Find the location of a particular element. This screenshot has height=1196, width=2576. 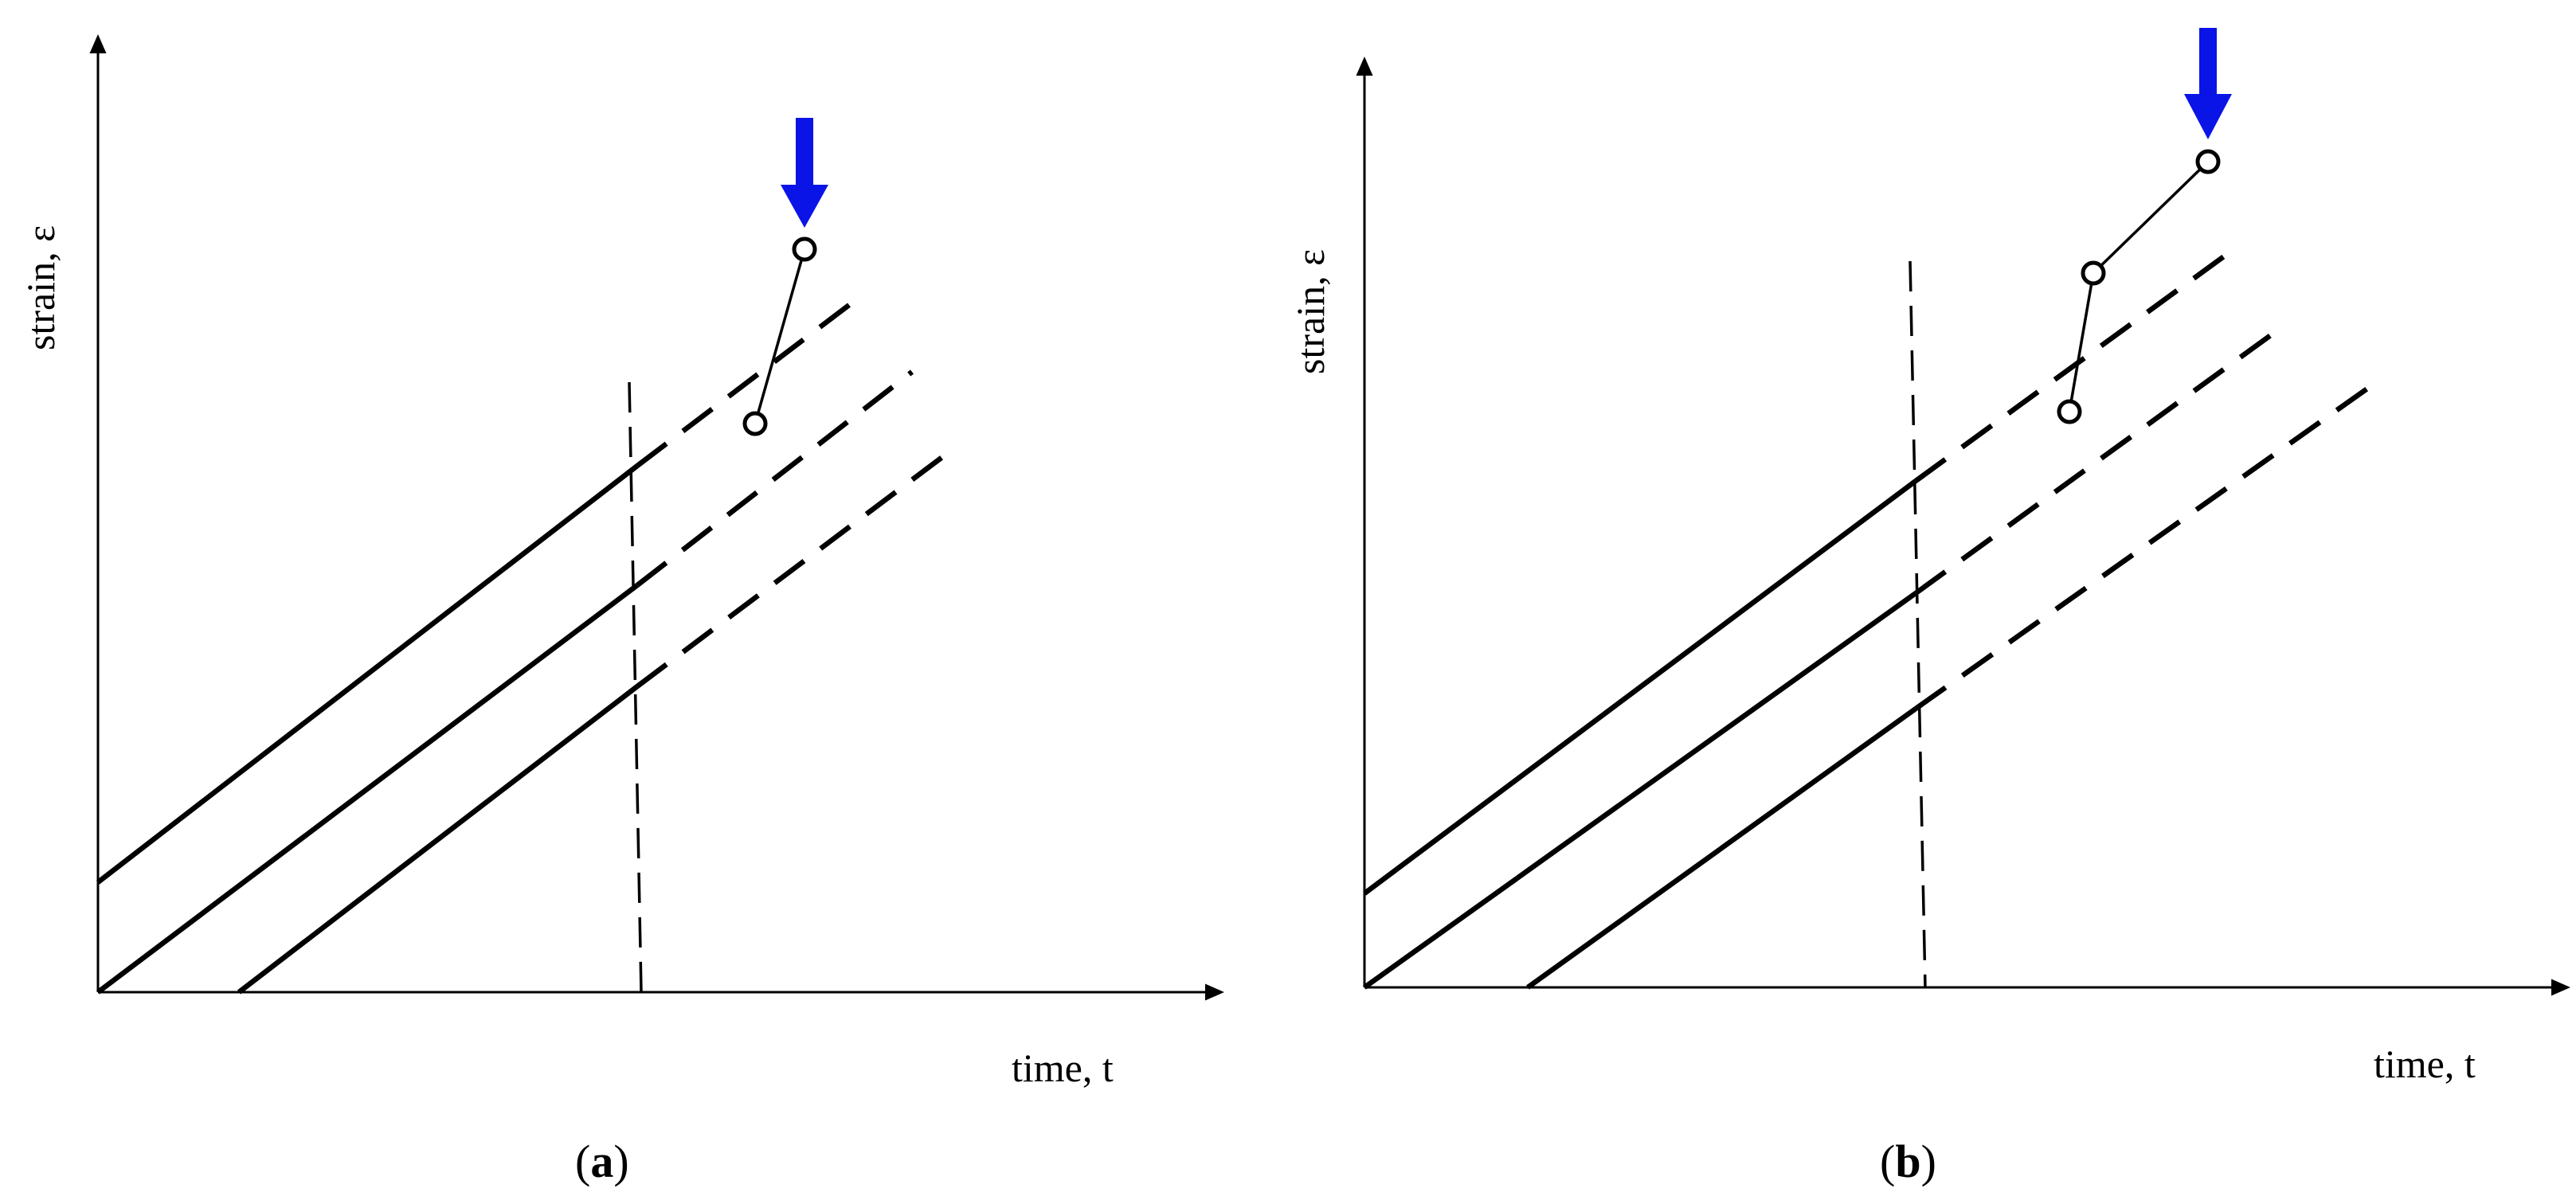

panel-a-dashed-line-bottom is located at coordinates (794, 568).